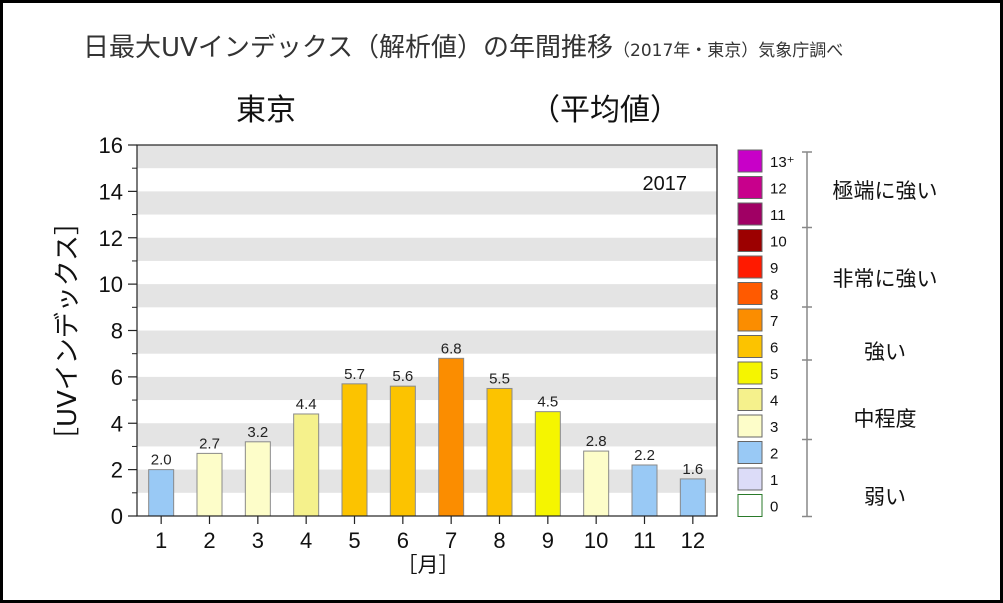 The height and width of the screenshot is (603, 1003). What do you see at coordinates (774, 268) in the screenshot?
I see `legend-label: 9` at bounding box center [774, 268].